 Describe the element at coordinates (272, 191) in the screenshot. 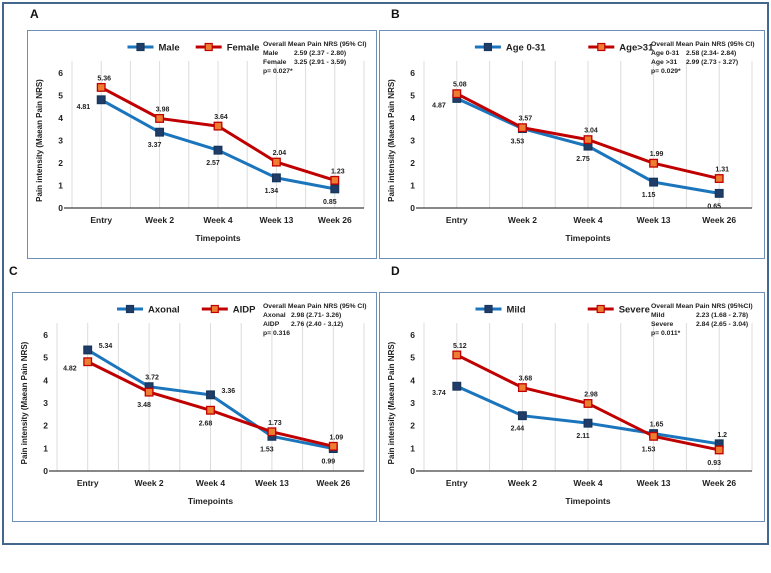

I see `svg-text: 1.34` at that location.